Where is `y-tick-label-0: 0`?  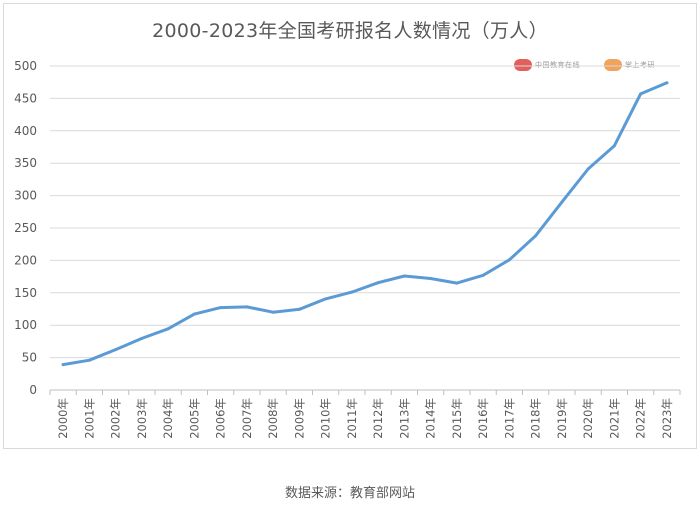
y-tick-label-0: 0 is located at coordinates (33, 390).